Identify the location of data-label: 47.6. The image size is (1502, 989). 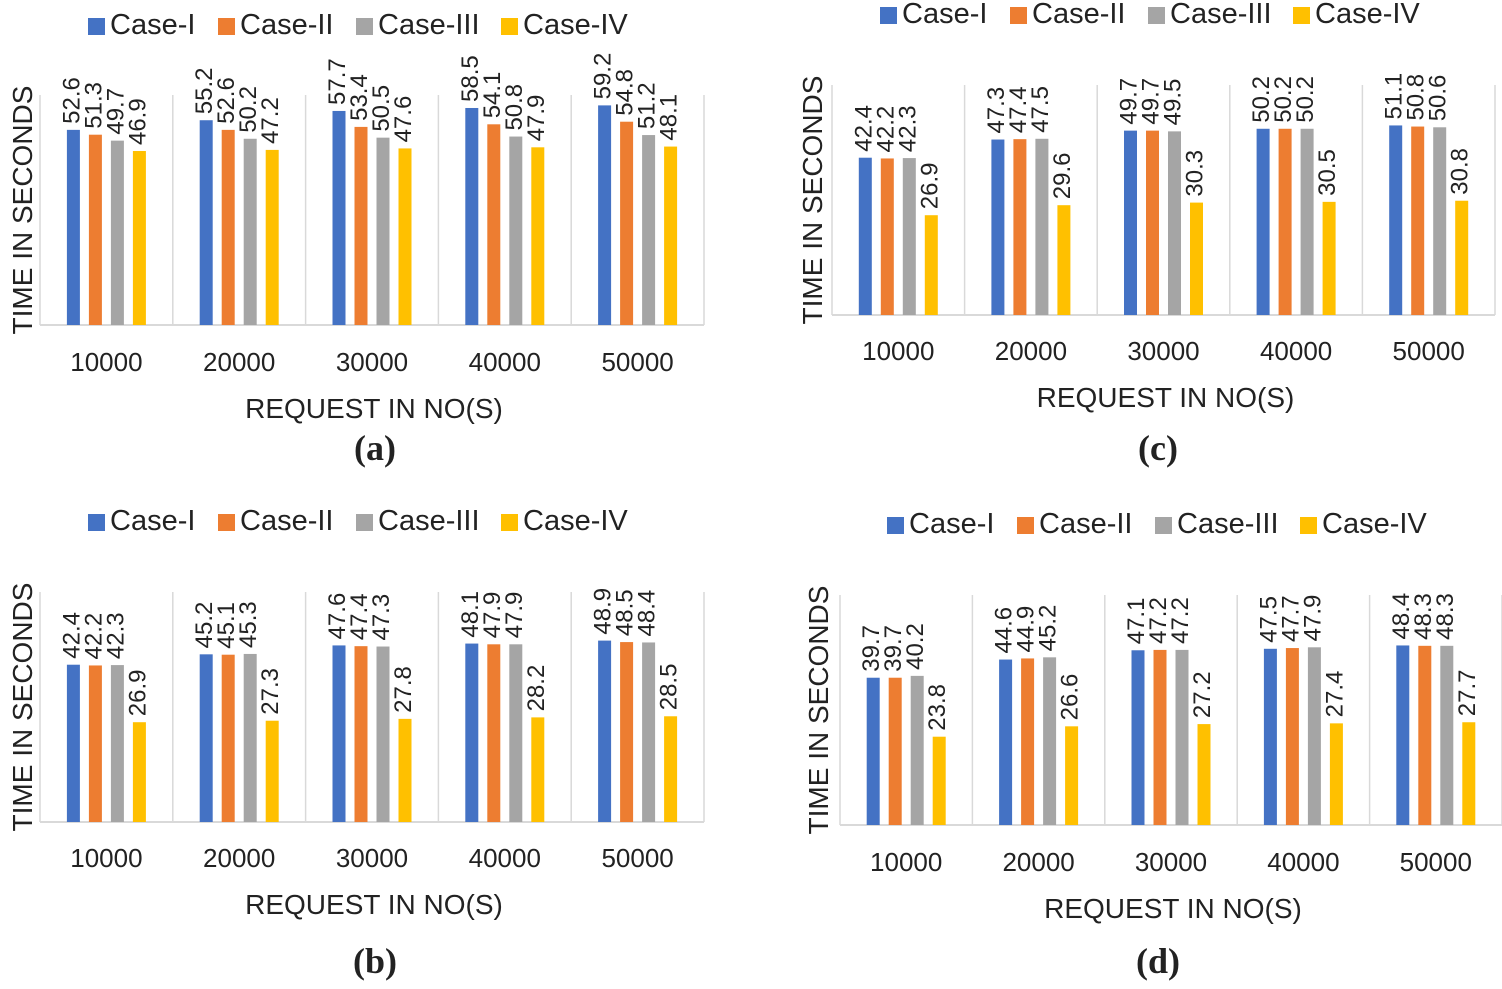
(337, 616).